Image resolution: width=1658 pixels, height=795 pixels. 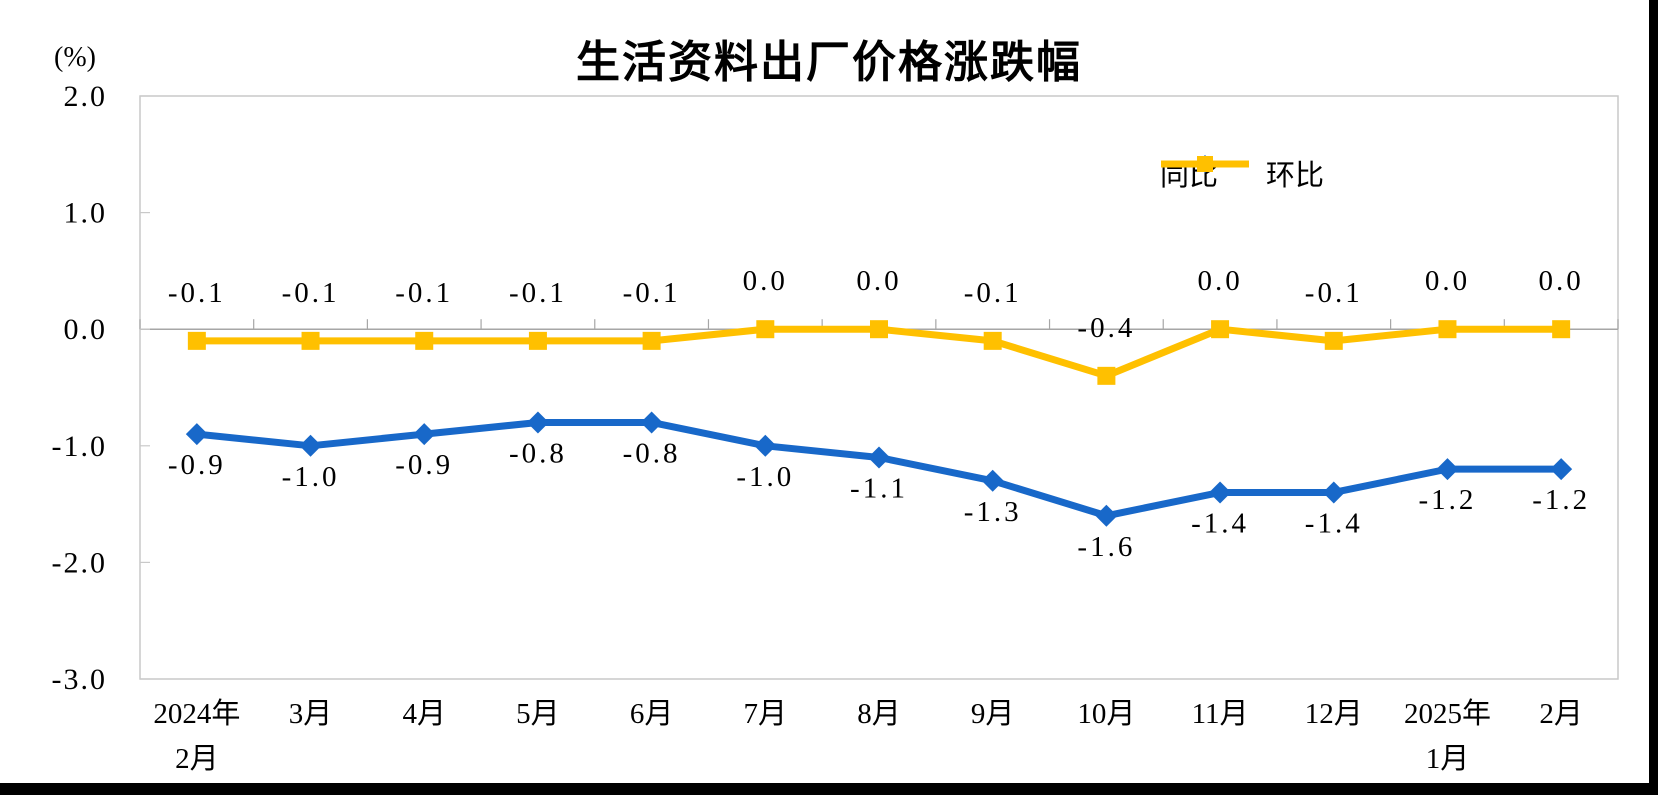 What do you see at coordinates (1561, 714) in the screenshot?
I see `x-axis-category-label: 2月` at bounding box center [1561, 714].